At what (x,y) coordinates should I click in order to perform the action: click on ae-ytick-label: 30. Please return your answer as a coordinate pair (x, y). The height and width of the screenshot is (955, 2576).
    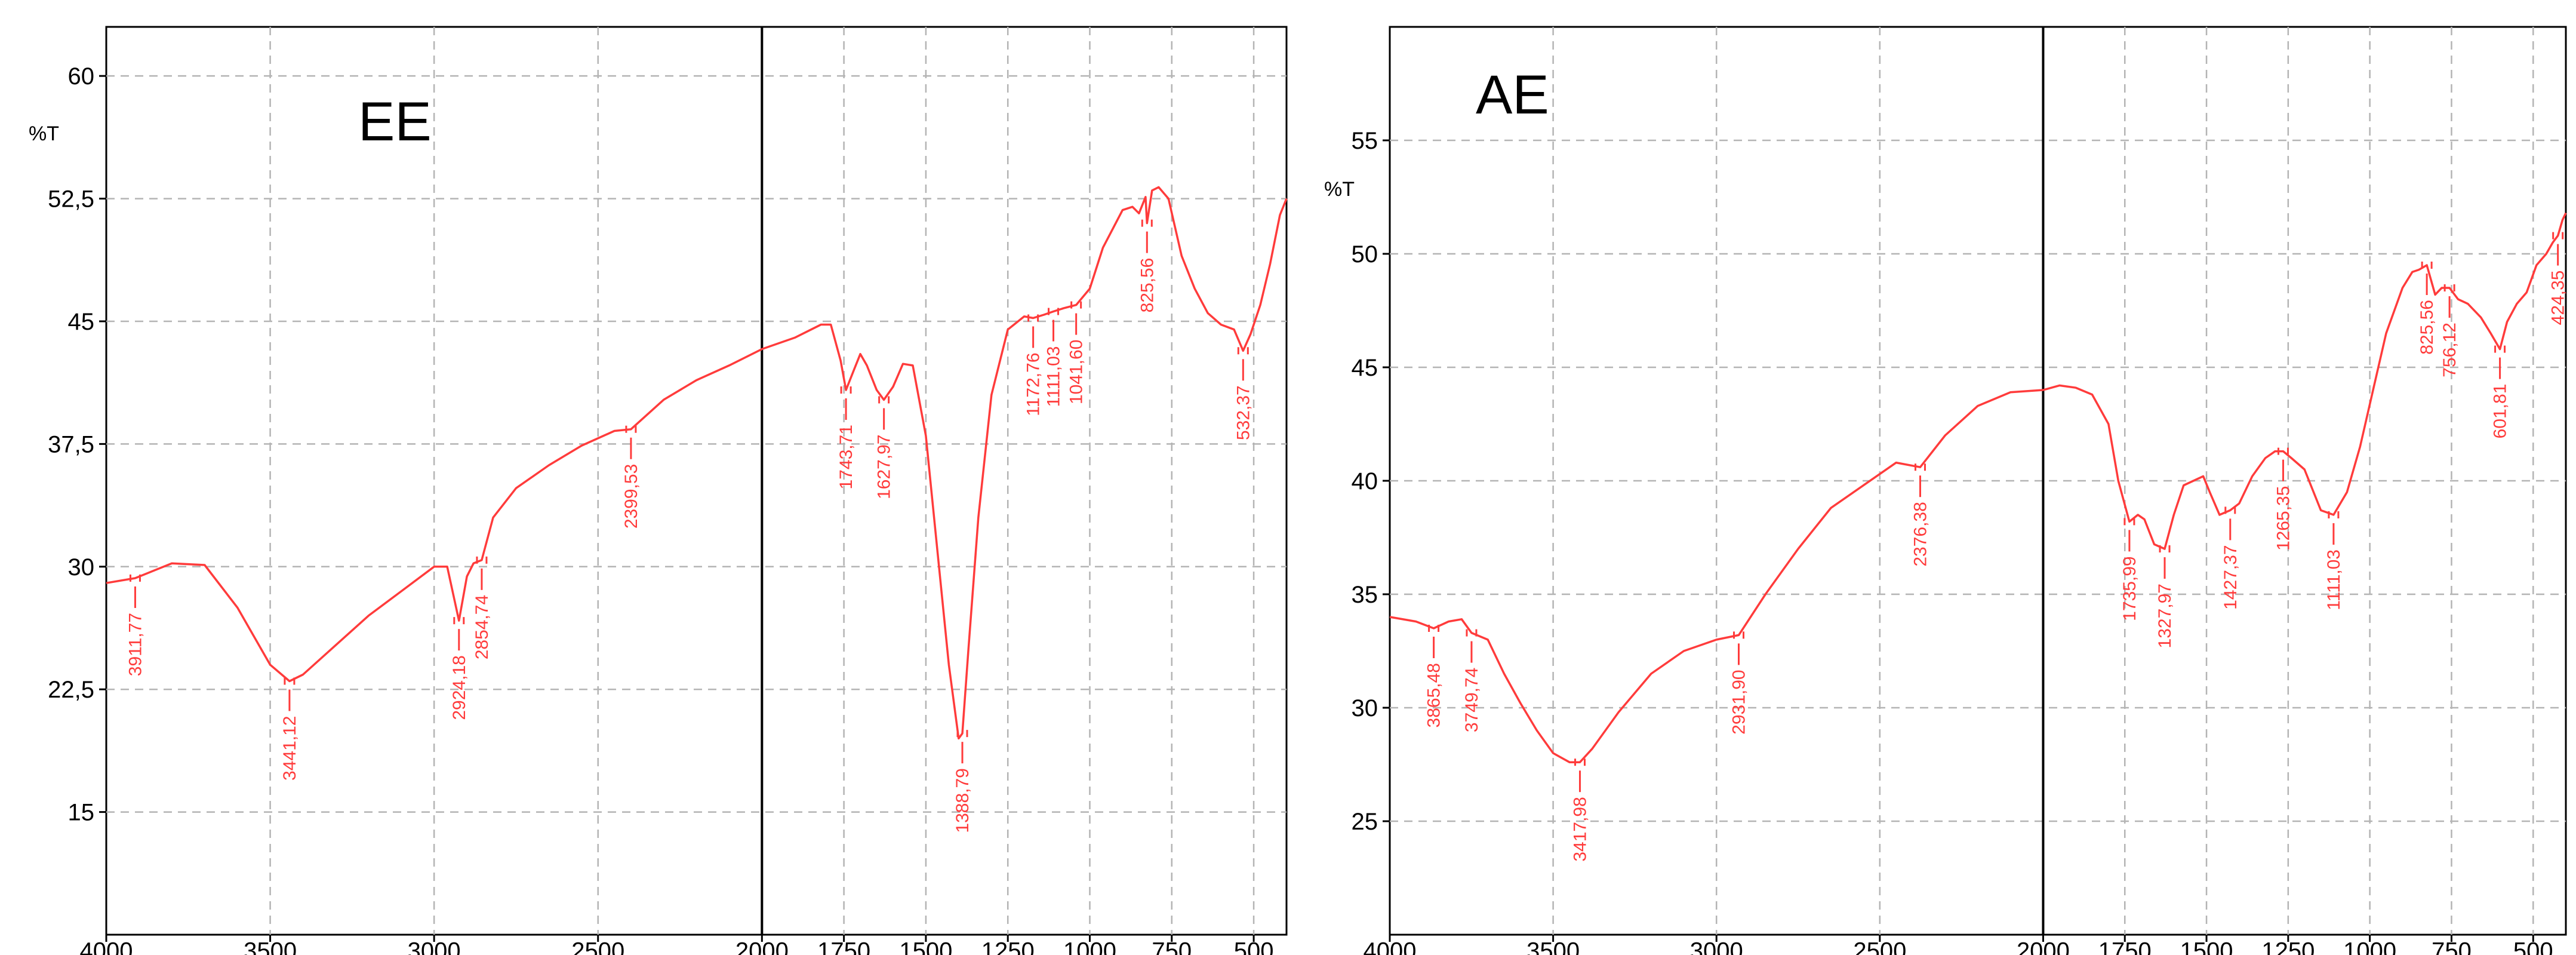
    Looking at the image, I should click on (1365, 708).